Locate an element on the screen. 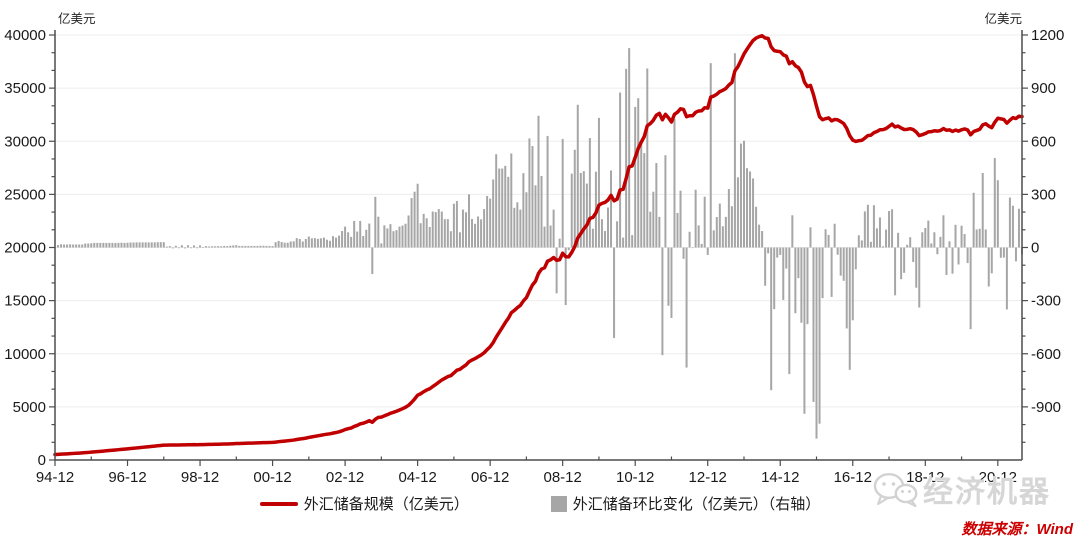 The height and width of the screenshot is (541, 1080). x-tick-label: 06-12 is located at coordinates (490, 477).